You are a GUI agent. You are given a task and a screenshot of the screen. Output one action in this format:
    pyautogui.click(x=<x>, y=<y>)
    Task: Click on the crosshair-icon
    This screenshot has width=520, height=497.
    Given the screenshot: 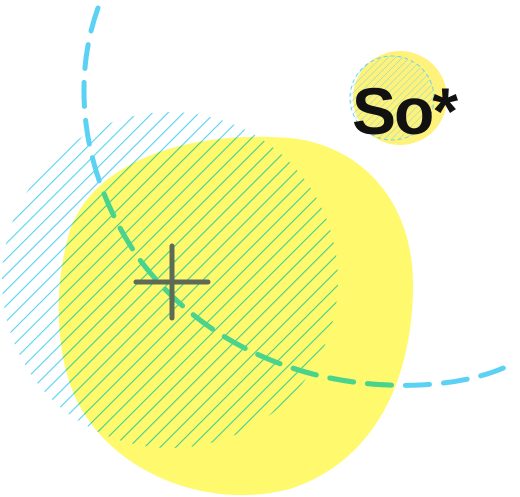 What is the action you would take?
    pyautogui.click(x=172, y=282)
    